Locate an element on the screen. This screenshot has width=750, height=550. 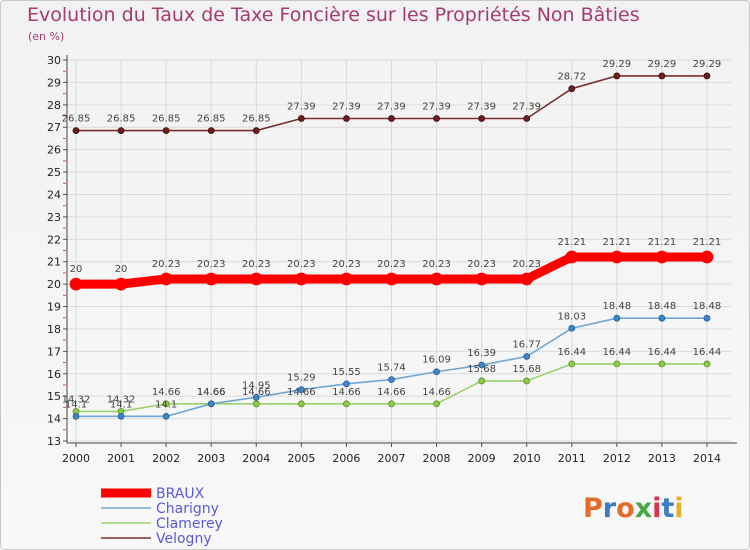
x-tick-label: 2003 is located at coordinates (211, 458).